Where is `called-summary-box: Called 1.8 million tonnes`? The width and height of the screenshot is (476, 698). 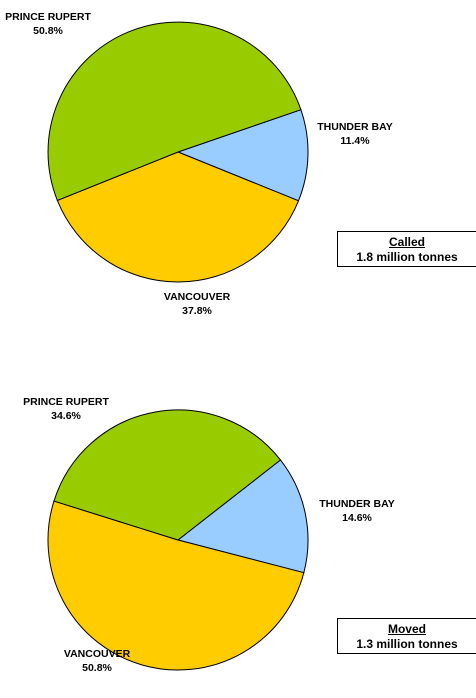
called-summary-box: Called 1.8 million tonnes is located at coordinates (406, 249).